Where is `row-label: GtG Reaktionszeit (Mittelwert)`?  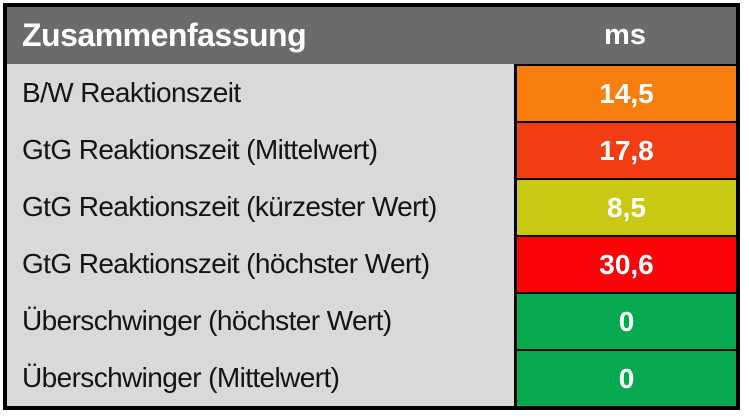 row-label: GtG Reaktionszeit (Mittelwert) is located at coordinates (260, 149).